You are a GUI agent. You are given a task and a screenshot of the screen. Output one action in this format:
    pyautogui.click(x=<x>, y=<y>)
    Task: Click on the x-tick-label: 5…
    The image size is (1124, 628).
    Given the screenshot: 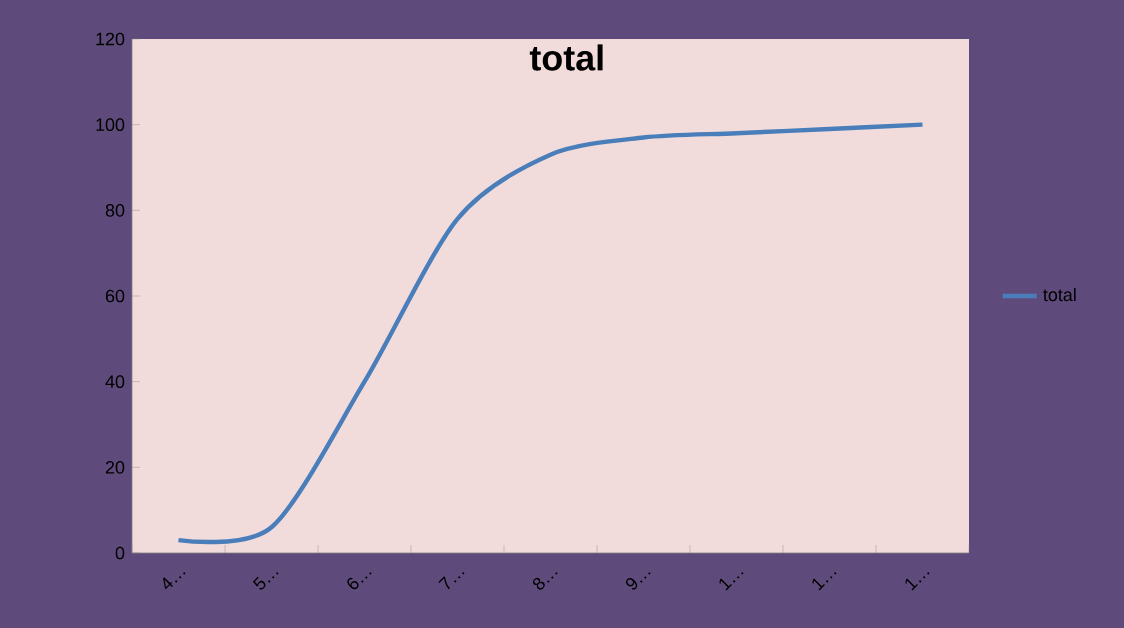 What is the action you would take?
    pyautogui.click(x=265, y=581)
    